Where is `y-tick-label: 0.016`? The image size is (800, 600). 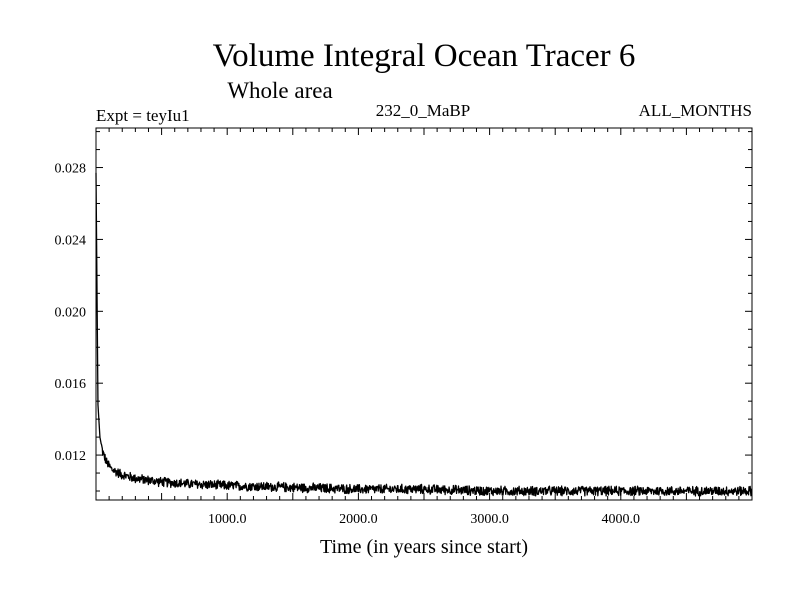
y-tick-label: 0.016 is located at coordinates (71, 384).